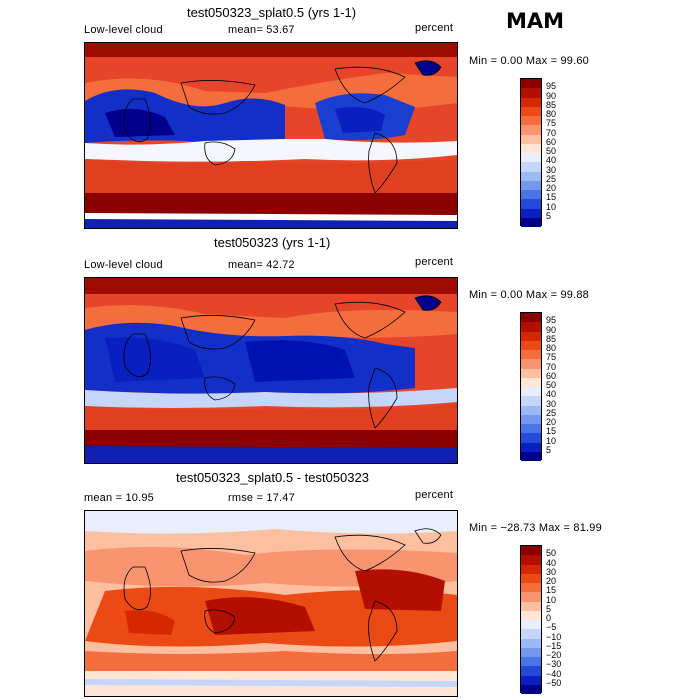  I want to click on colorbar-tick-label: −30, so click(554, 664).